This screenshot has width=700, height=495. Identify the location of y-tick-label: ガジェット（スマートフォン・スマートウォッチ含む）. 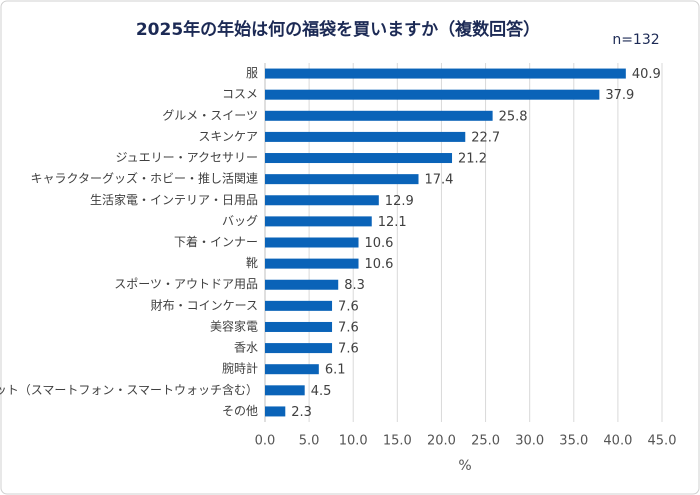
(129, 389).